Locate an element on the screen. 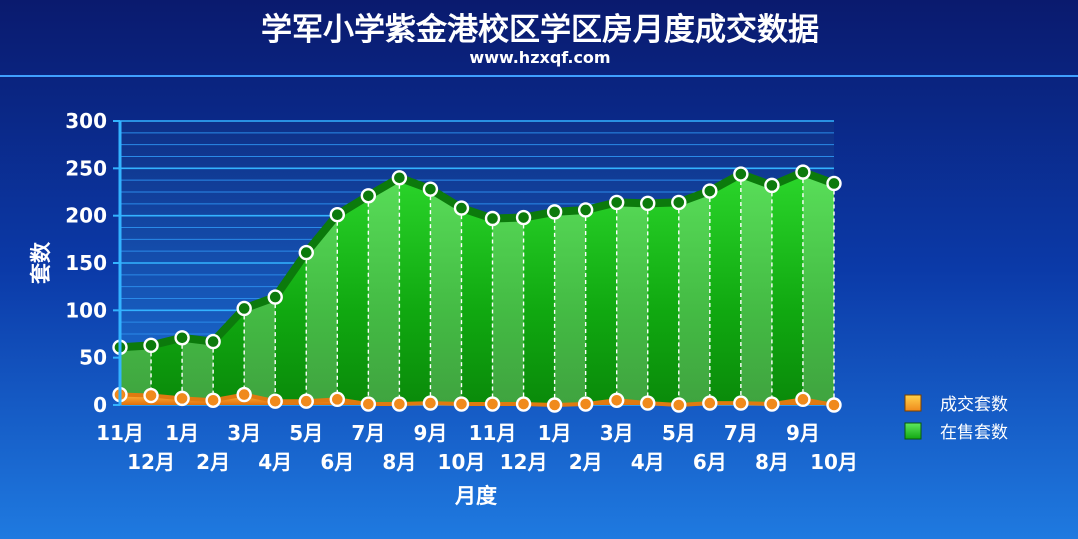 The height and width of the screenshot is (539, 1078). legend-label-deals: 成交套数 is located at coordinates (974, 405).